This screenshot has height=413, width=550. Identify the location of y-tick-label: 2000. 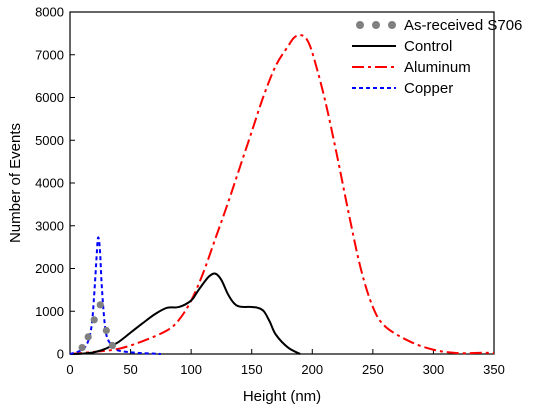
(49, 268).